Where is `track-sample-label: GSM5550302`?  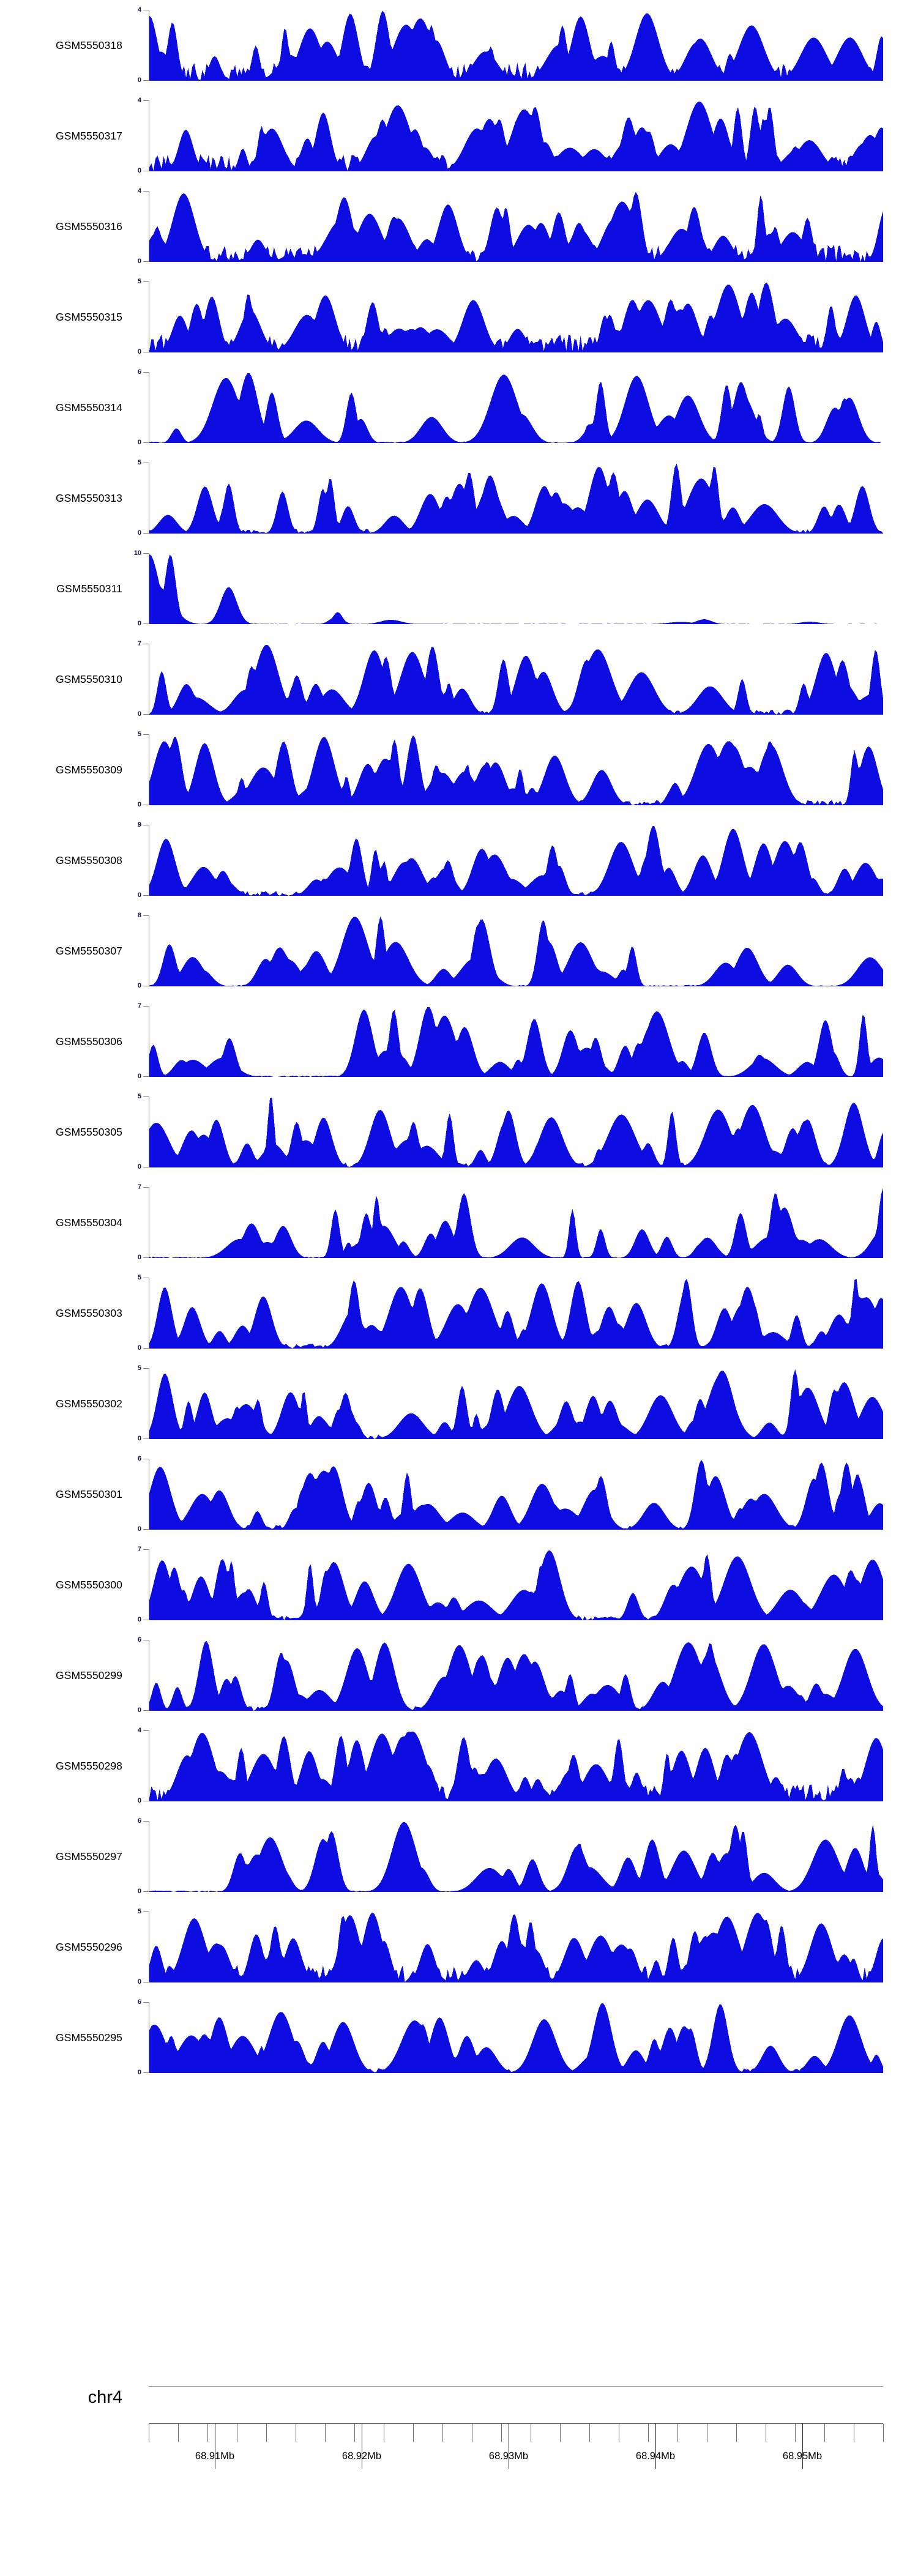
track-sample-label: GSM5550302 is located at coordinates (89, 1404).